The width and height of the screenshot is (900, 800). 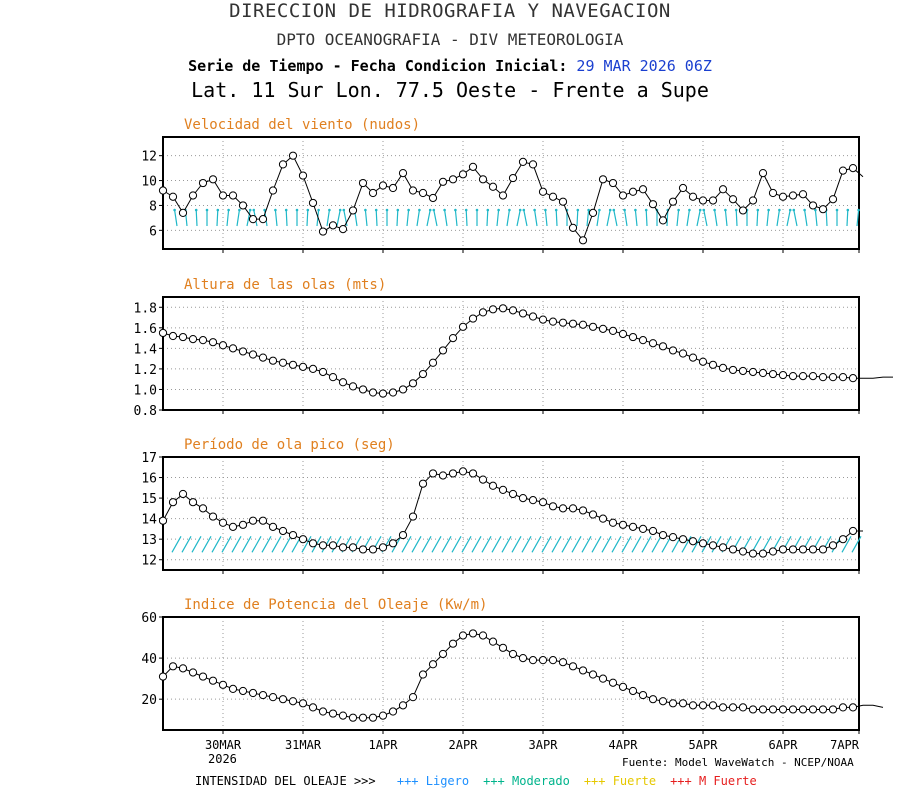 What do you see at coordinates (149, 458) in the screenshot?
I see `y-tick-label: 17` at bounding box center [149, 458].